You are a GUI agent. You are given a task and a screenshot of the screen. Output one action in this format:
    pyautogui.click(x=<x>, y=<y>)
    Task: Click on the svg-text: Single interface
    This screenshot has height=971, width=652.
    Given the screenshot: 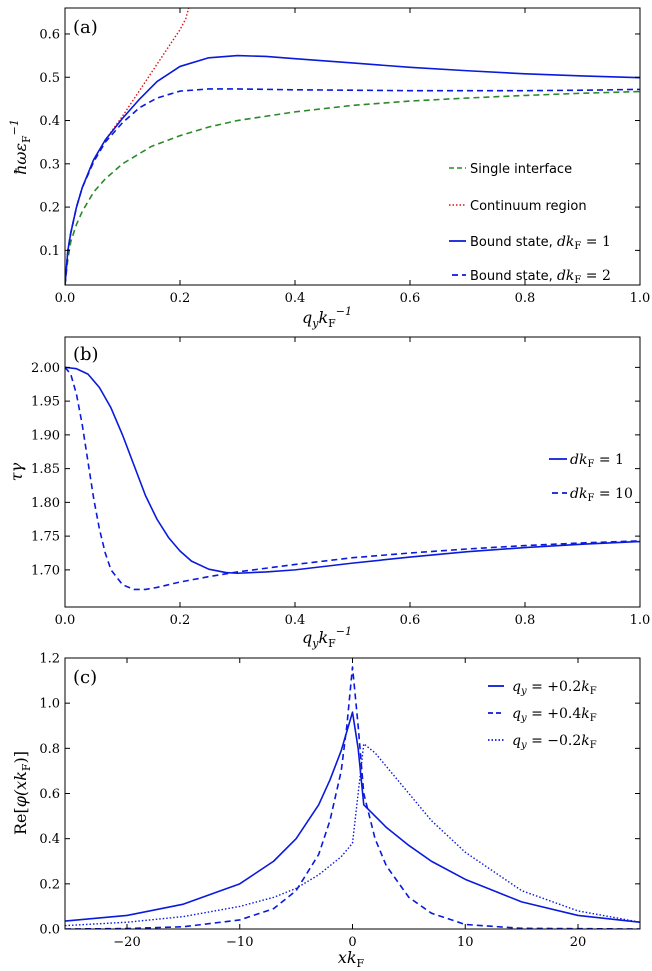 What is the action you would take?
    pyautogui.click(x=521, y=169)
    